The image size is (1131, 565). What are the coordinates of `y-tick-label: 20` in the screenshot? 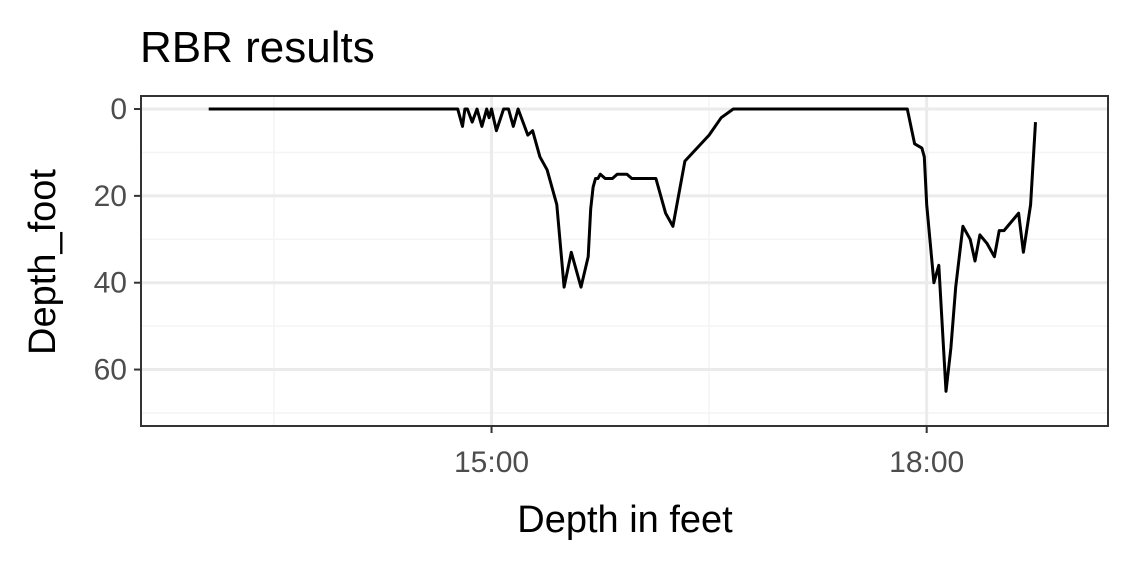 It's located at (110, 196).